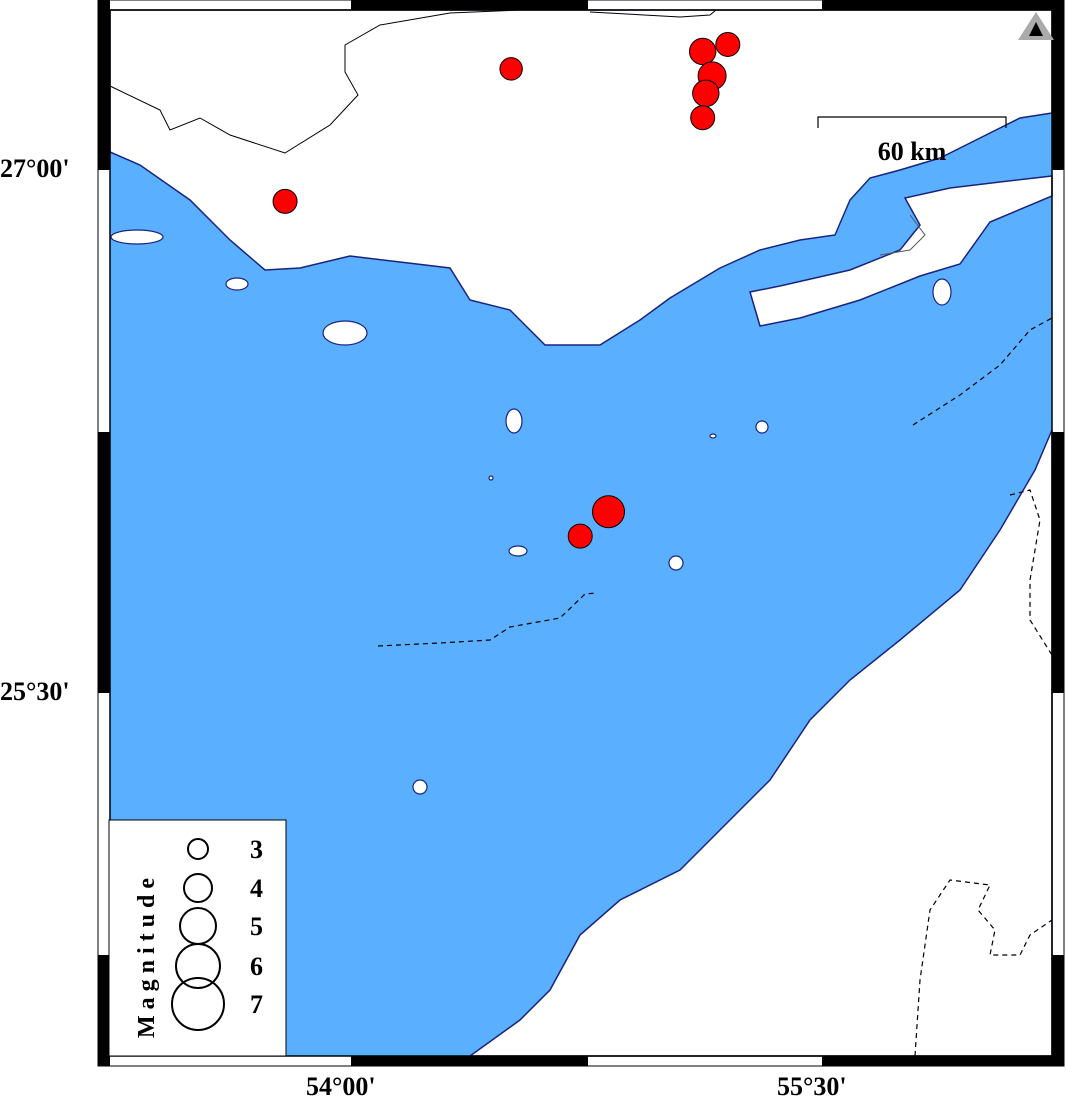 The image size is (1066, 1105). What do you see at coordinates (256, 966) in the screenshot?
I see `legend-label: 6` at bounding box center [256, 966].